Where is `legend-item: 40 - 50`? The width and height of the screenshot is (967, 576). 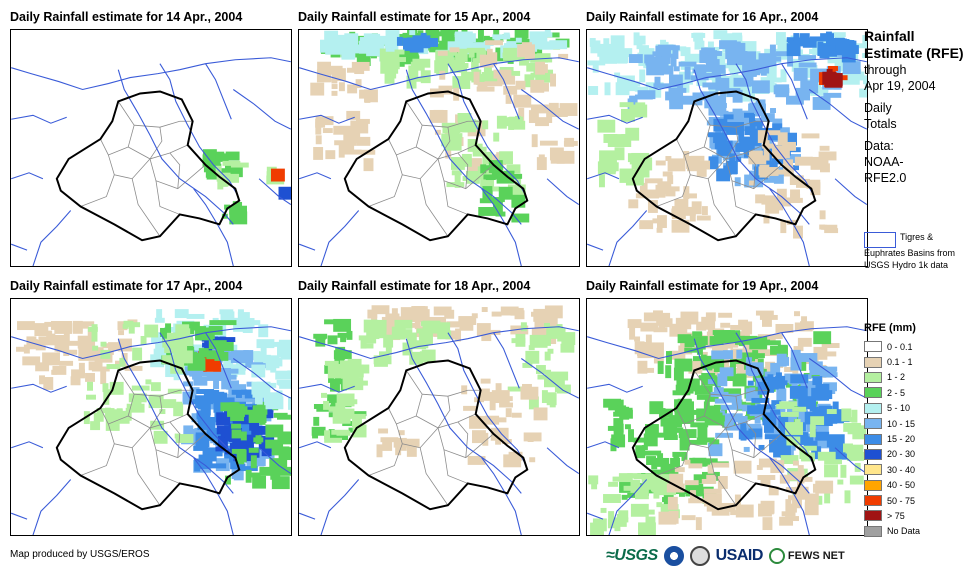
legend-item: 40 - 50 is located at coordinates (914, 485).